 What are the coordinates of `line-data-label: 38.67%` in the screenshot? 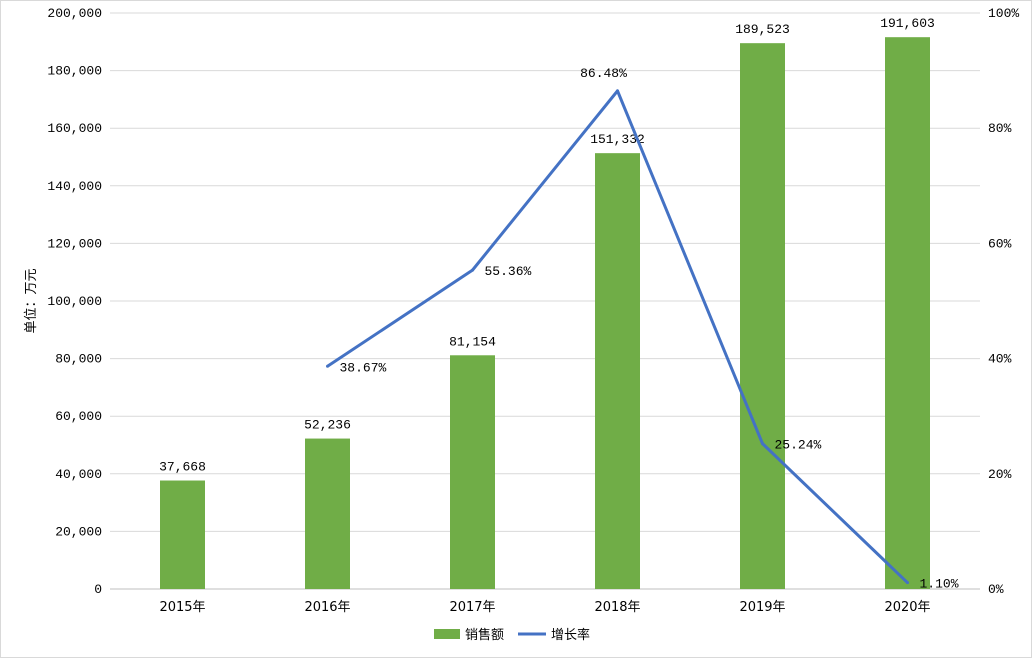 It's located at (363, 367).